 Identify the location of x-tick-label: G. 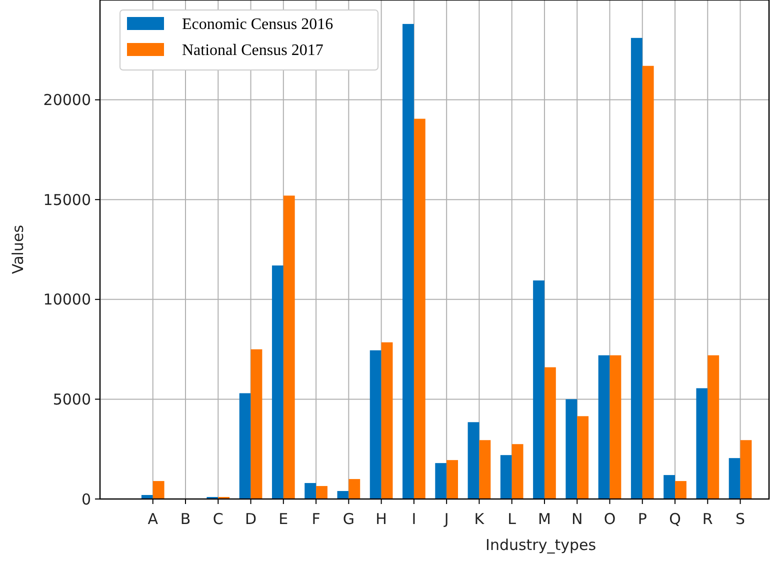
(348, 519).